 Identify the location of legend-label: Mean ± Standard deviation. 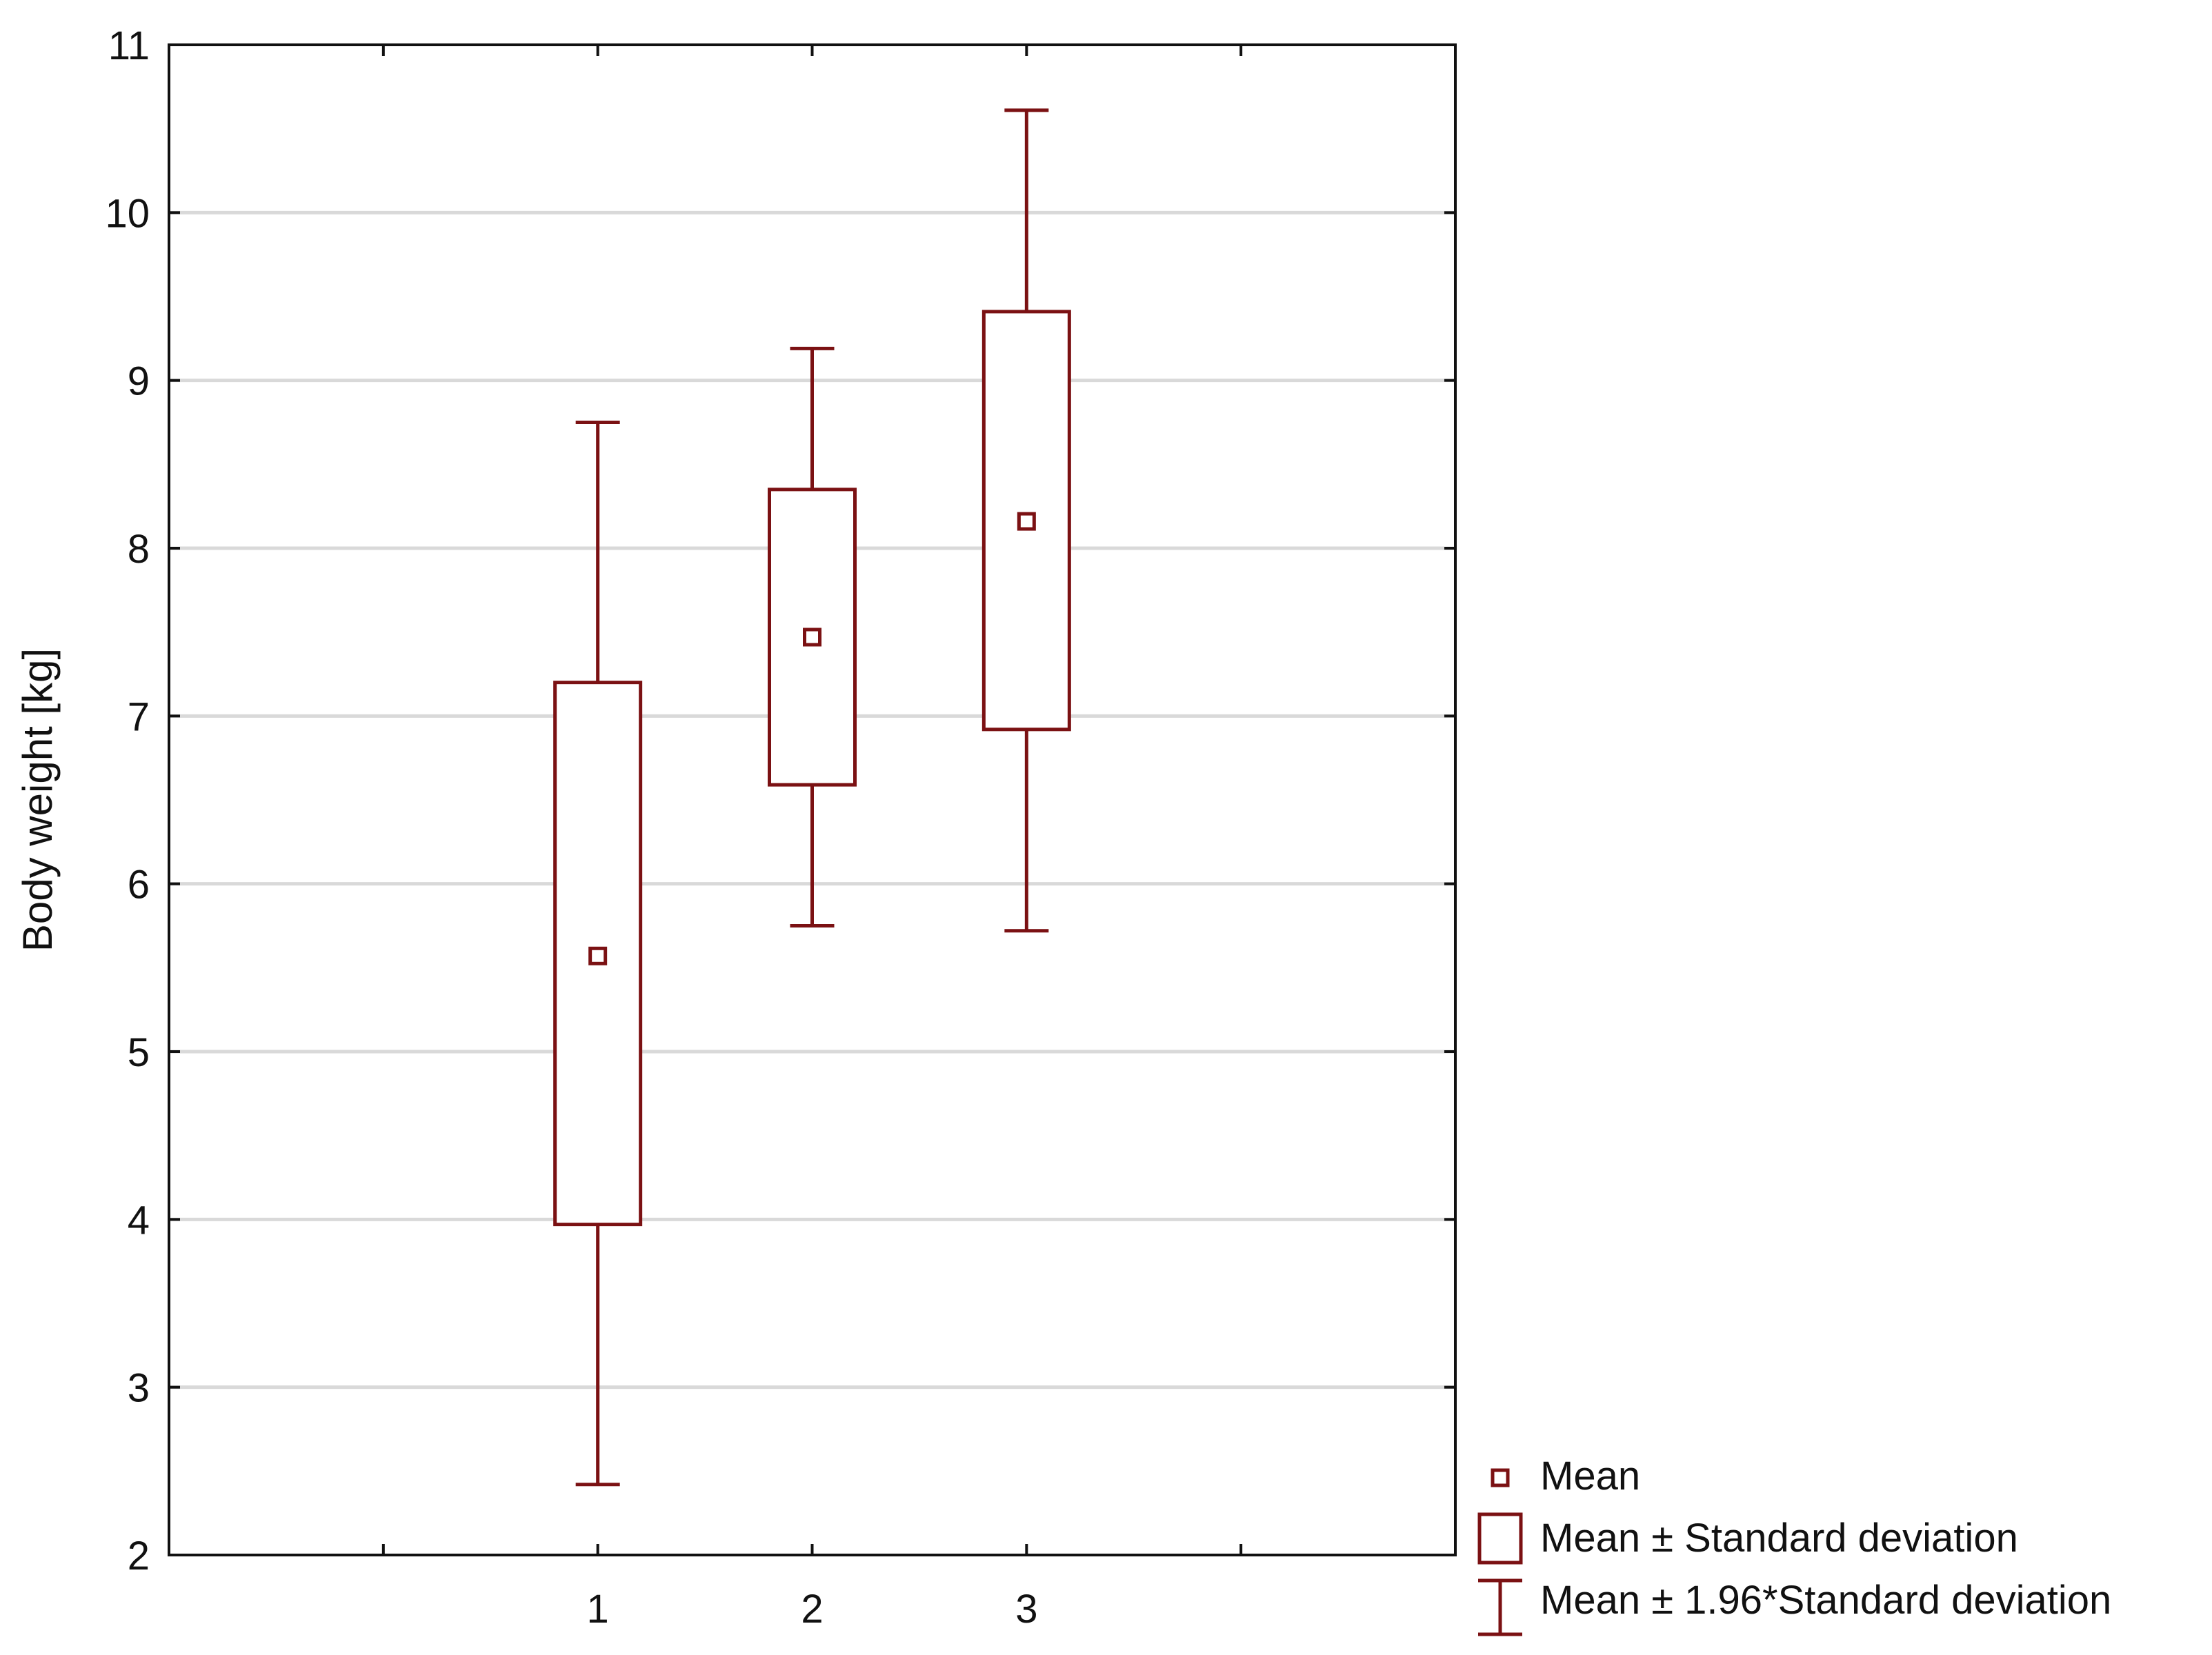
(1779, 1538).